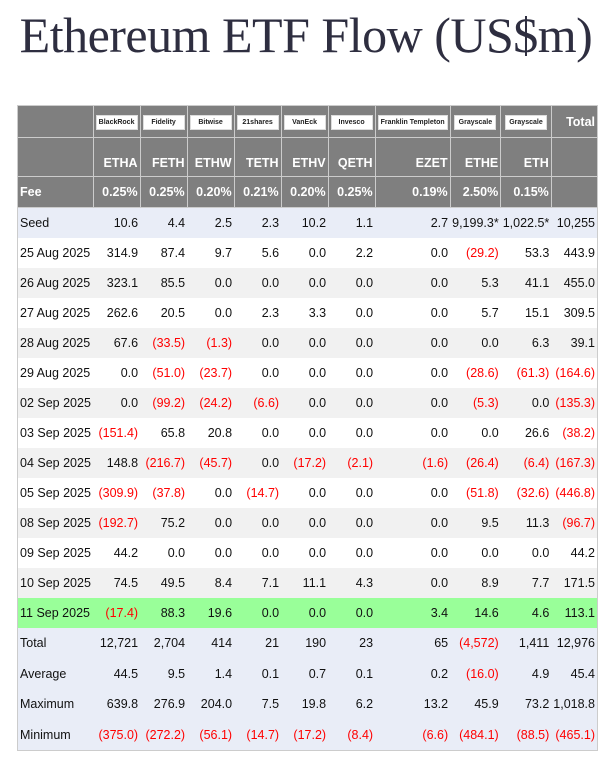 The height and width of the screenshot is (761, 612). Describe the element at coordinates (258, 493) in the screenshot. I see `flow-value: (14.7)` at that location.